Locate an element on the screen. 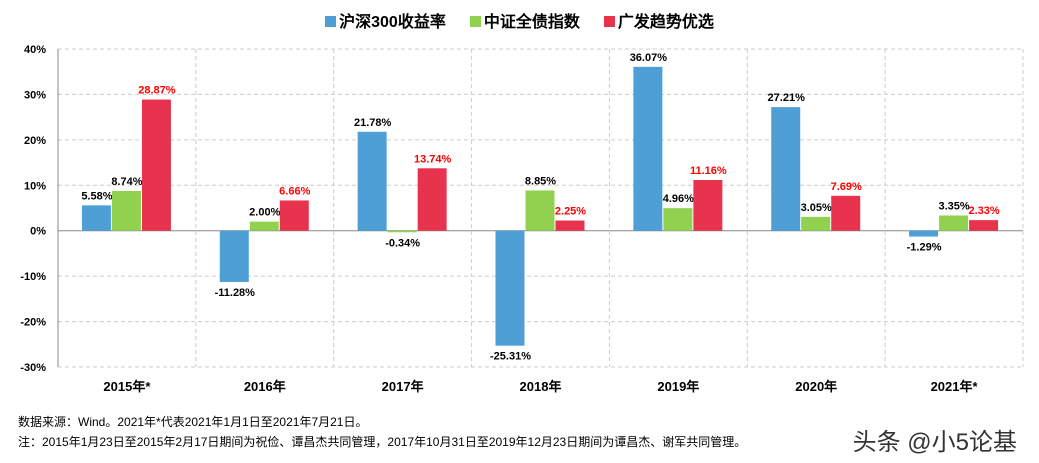 The width and height of the screenshot is (1039, 463). legend-label: 广发趋势优选 is located at coordinates (665, 22).